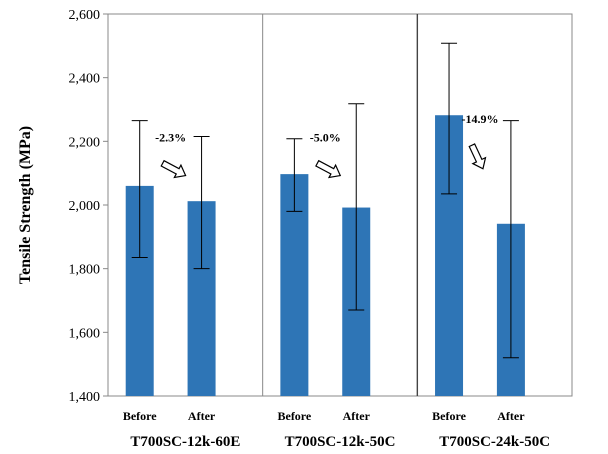  I want to click on change-label: -2.3%, so click(170, 137).